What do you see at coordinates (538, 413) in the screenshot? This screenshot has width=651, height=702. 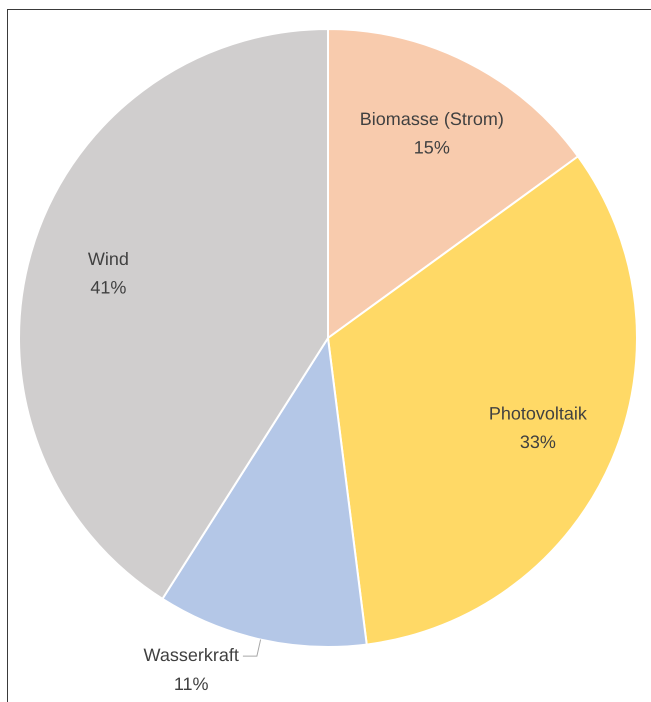 I see `slice-label: Photovoltaik` at bounding box center [538, 413].